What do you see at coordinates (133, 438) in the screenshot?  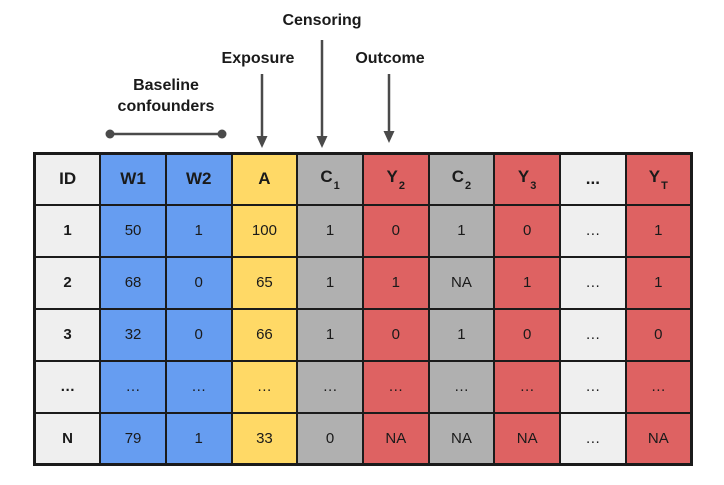 I see `table-cell: 79` at bounding box center [133, 438].